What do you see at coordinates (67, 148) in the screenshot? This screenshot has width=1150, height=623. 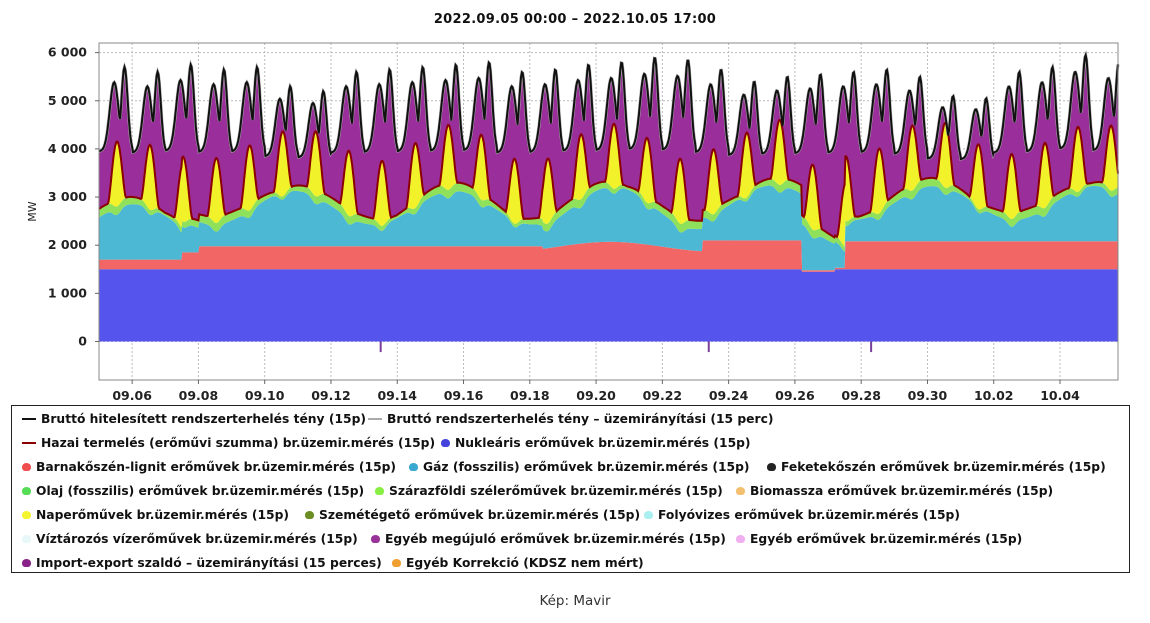 I see `y-tick-label: 4 000` at bounding box center [67, 148].